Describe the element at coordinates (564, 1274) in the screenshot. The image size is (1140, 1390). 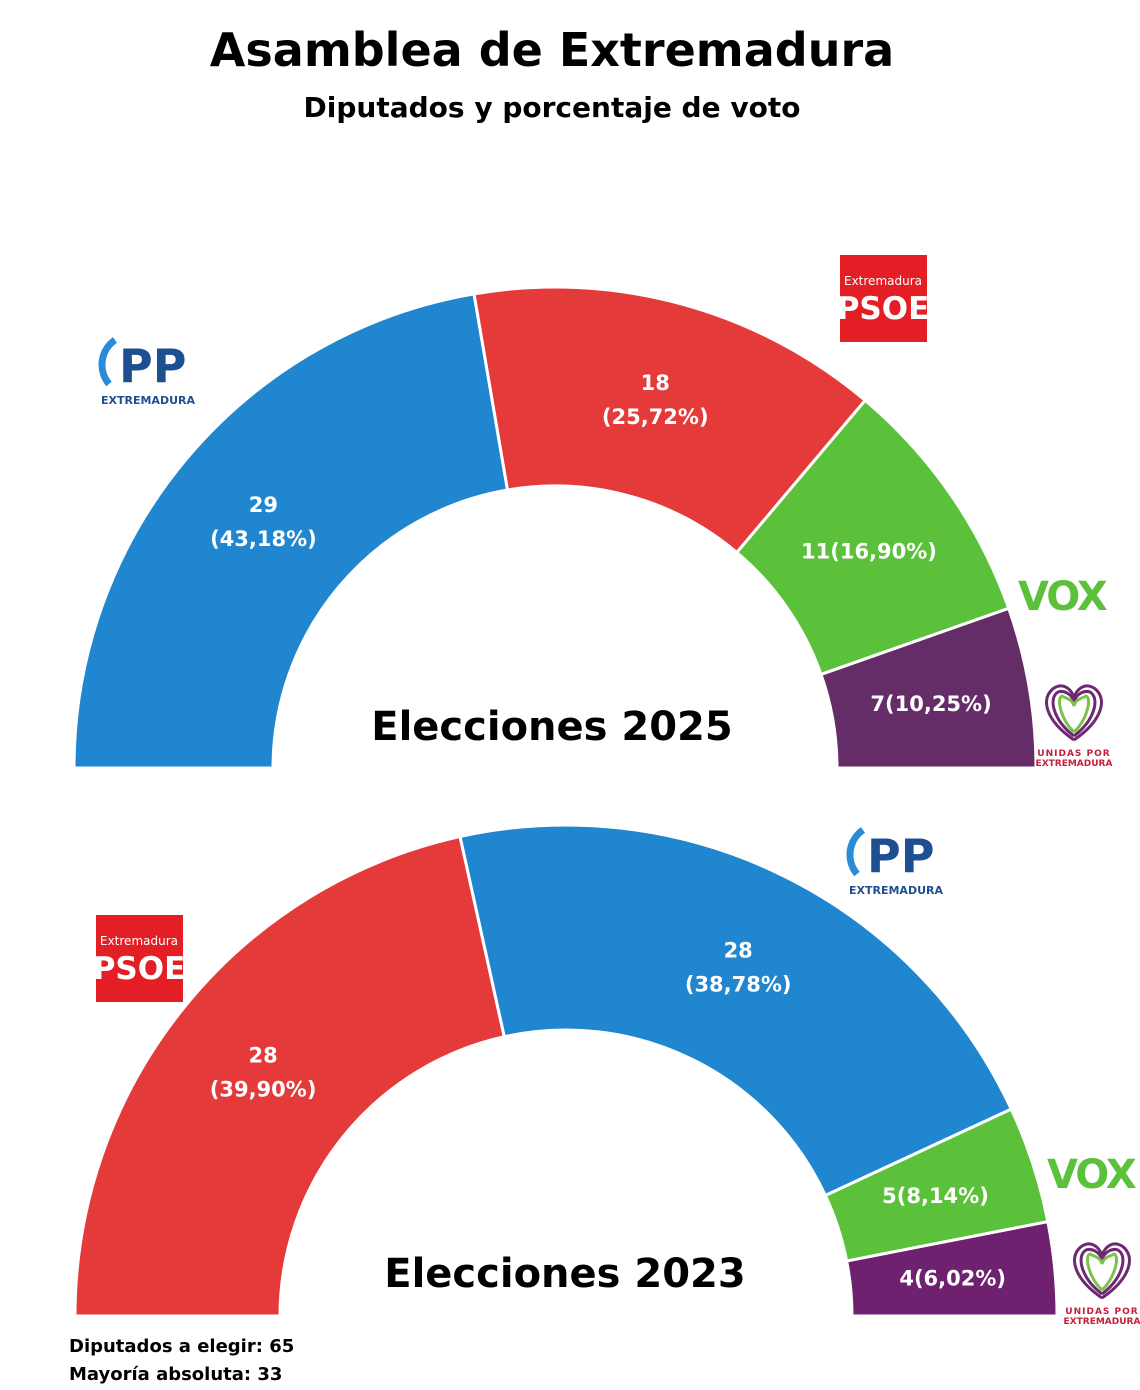
I see `chart-2023-title: Elecciones 2023` at that location.